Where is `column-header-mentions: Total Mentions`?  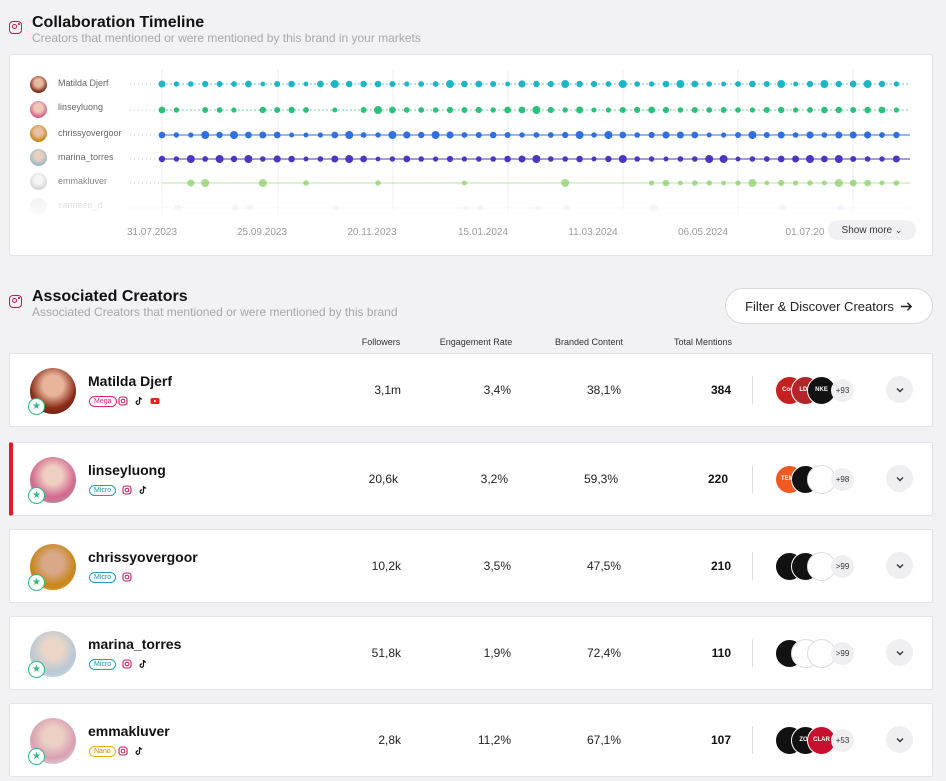
column-header-mentions: Total Mentions is located at coordinates (703, 342).